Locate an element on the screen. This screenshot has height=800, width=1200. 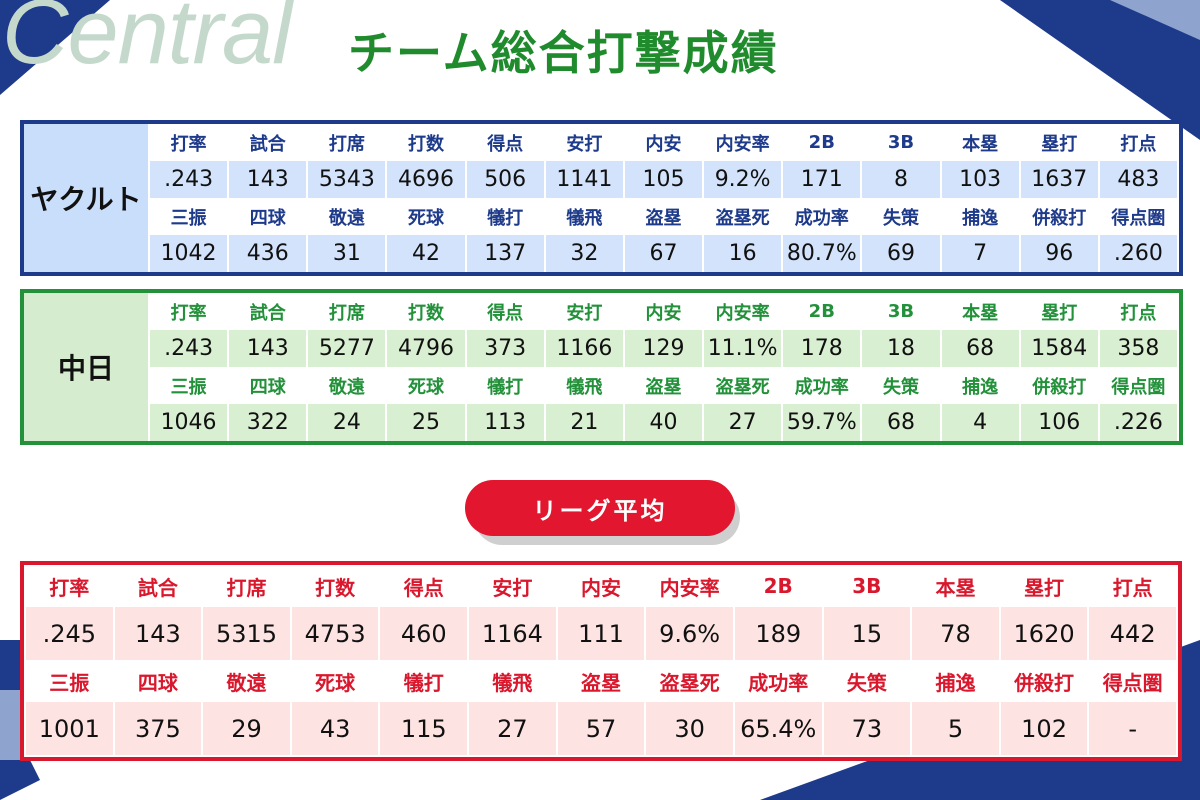
stat-value: - is located at coordinates (1132, 728).